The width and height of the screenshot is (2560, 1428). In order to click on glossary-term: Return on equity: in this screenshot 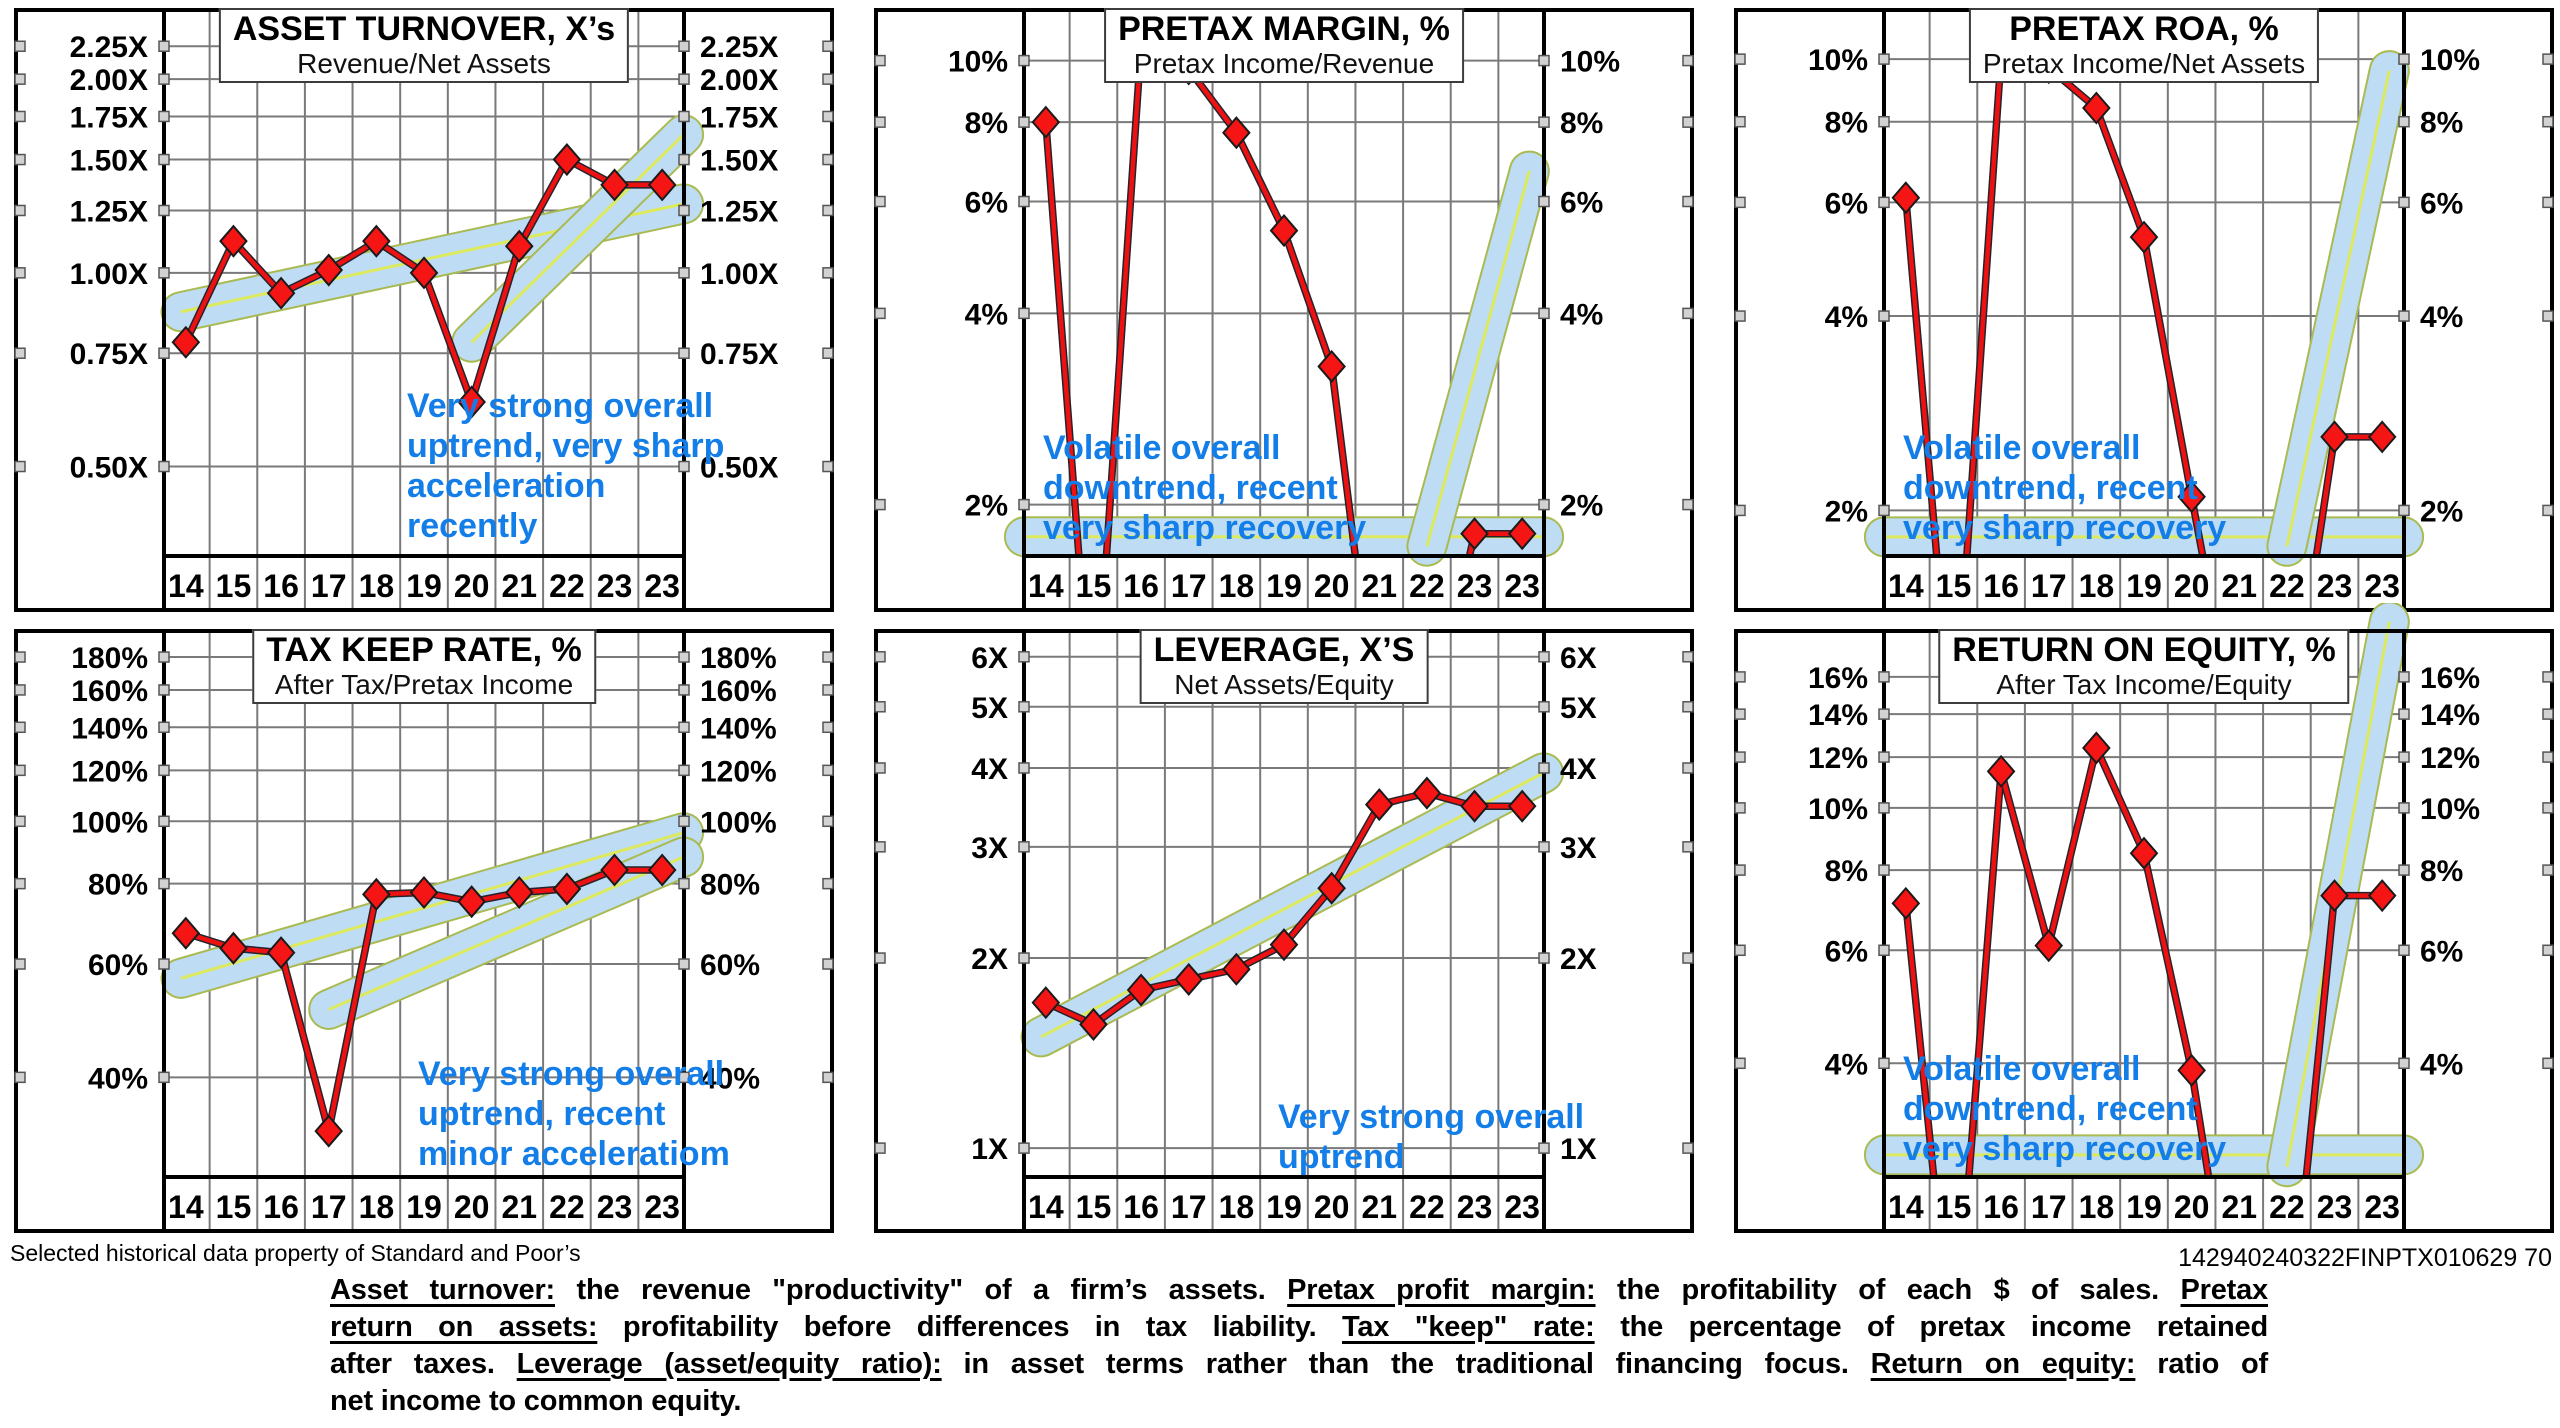, I will do `click(2003, 1364)`.